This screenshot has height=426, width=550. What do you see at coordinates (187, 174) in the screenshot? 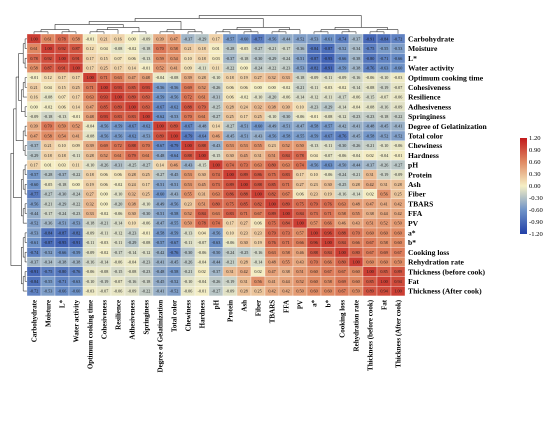
I see `cell-value-label: 0.53` at bounding box center [187, 174].